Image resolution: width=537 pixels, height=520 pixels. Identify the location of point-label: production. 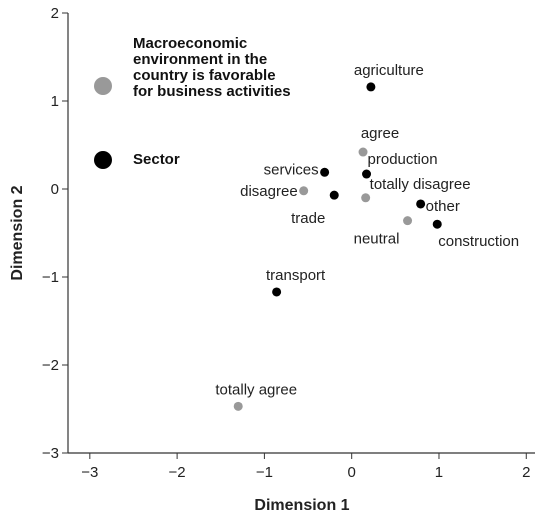
(403, 159).